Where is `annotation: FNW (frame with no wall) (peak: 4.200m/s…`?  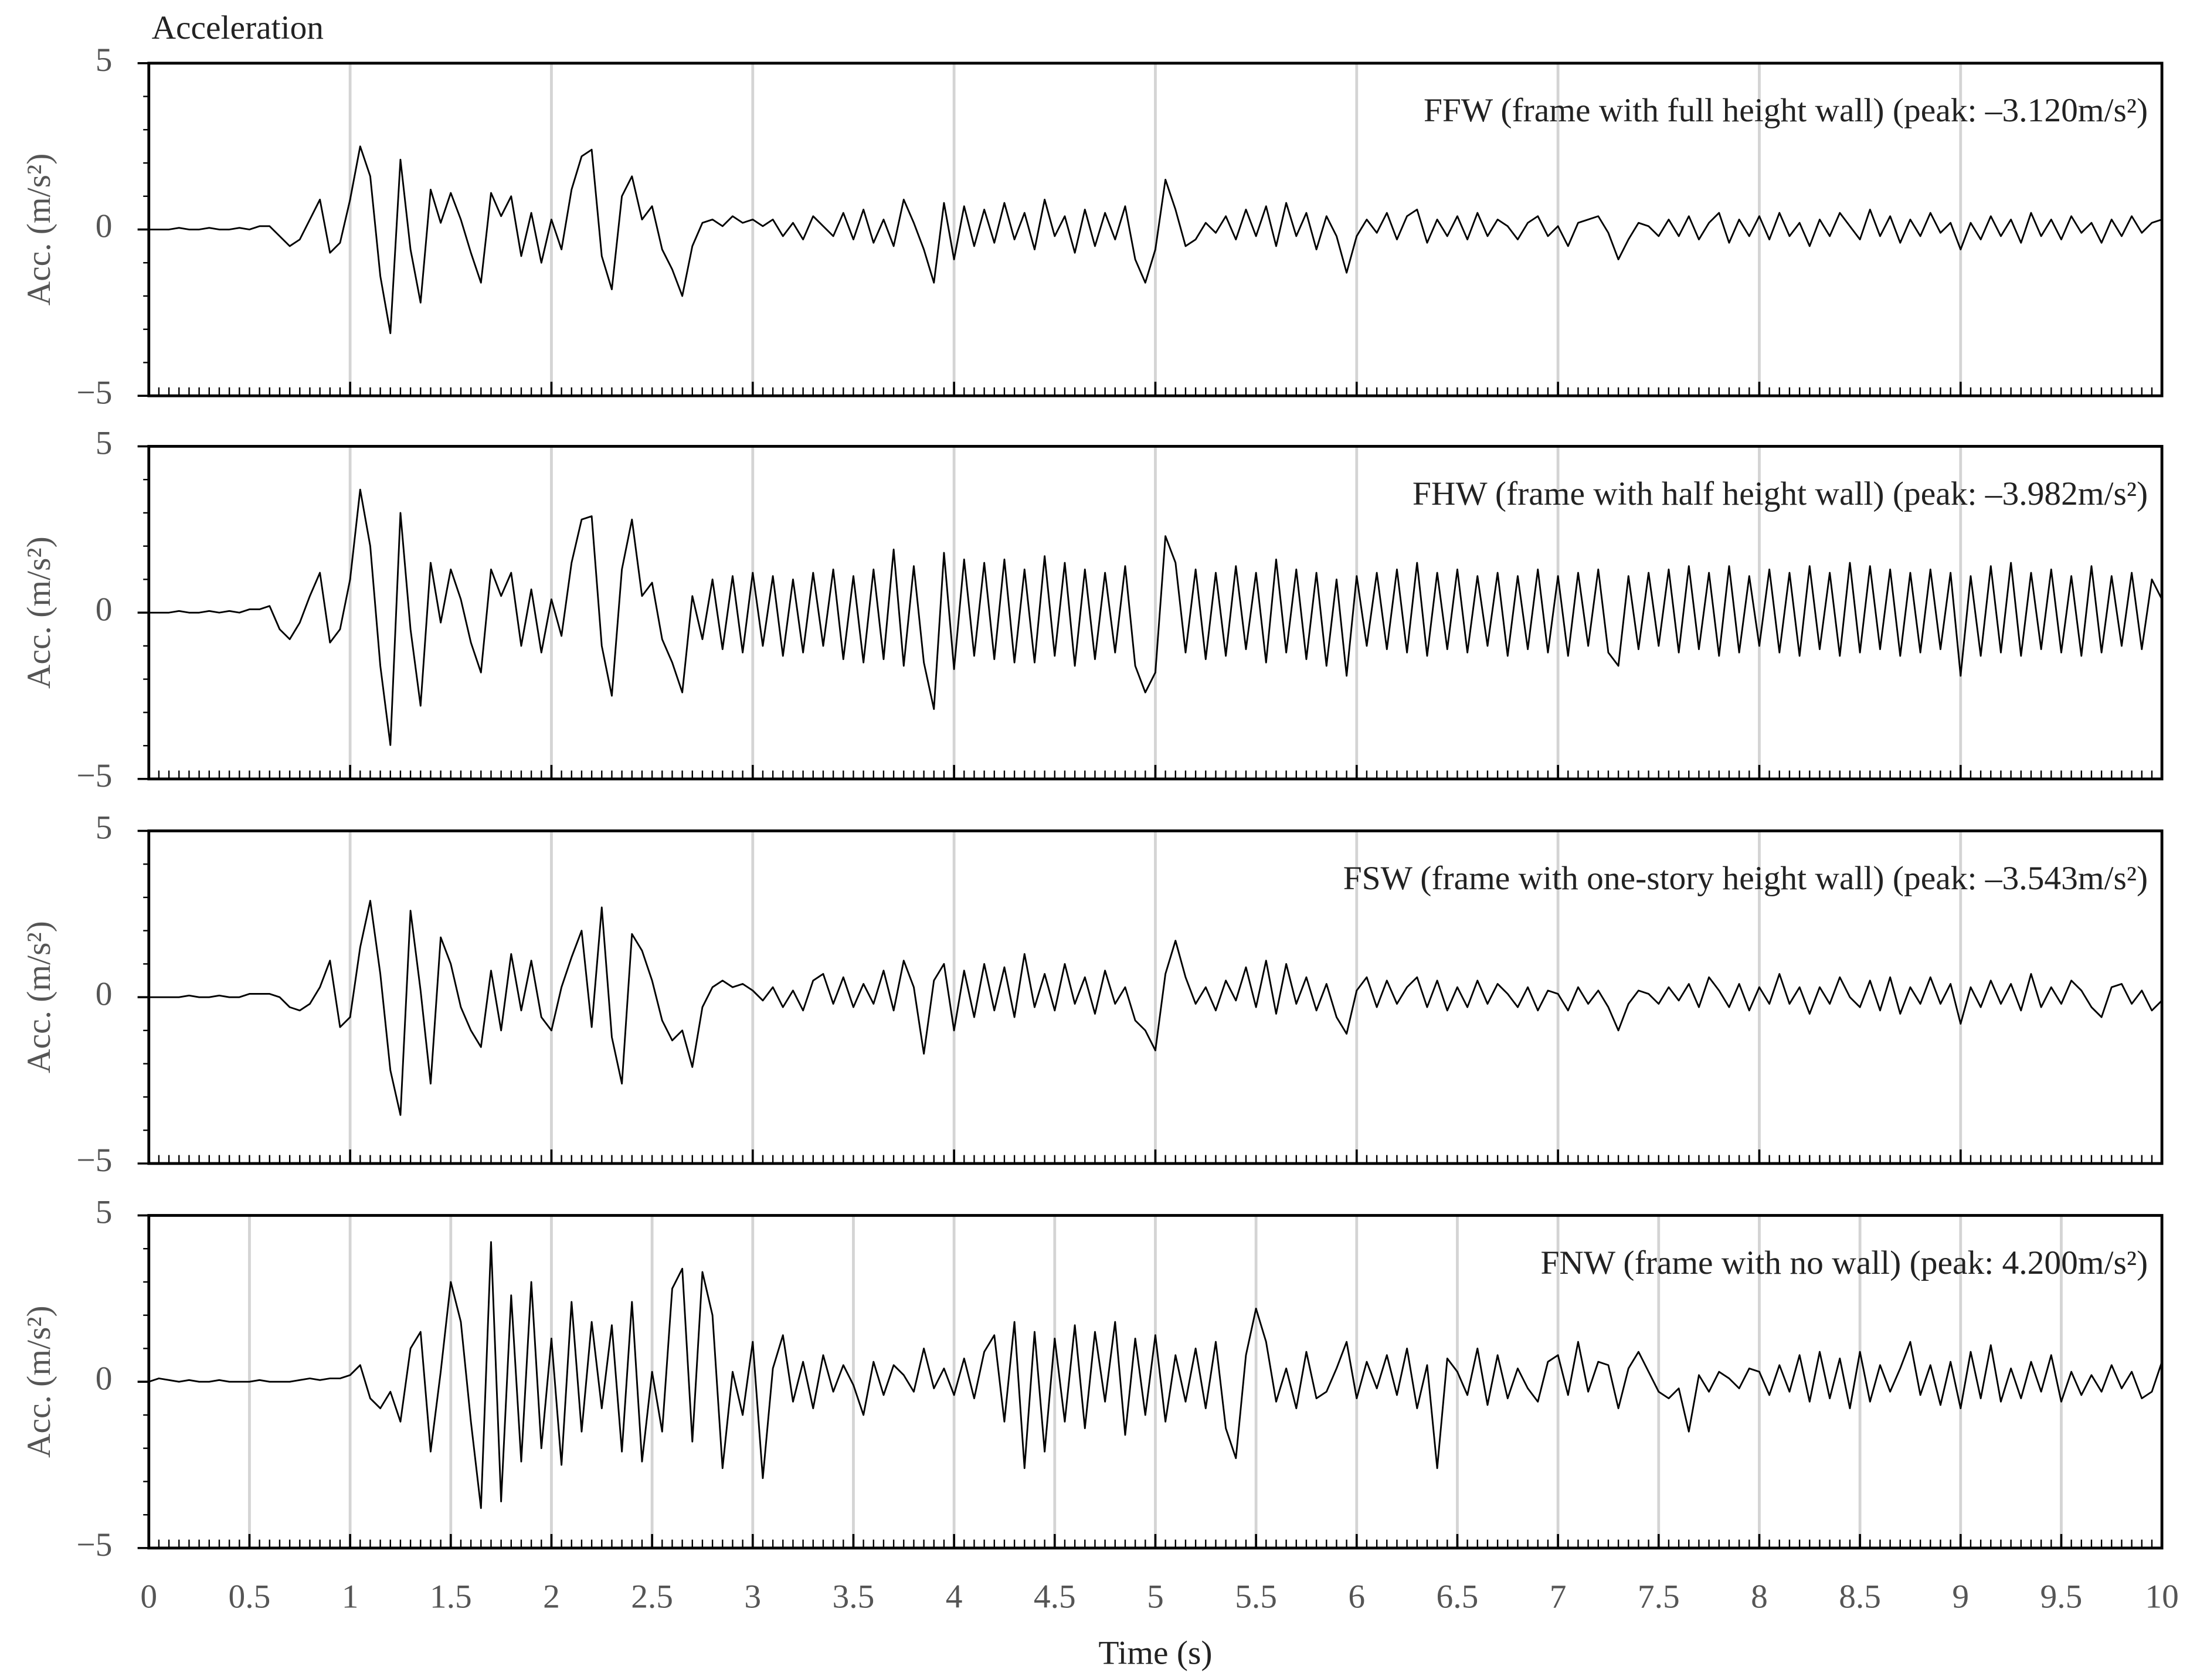
annotation: FNW (frame with no wall) (peak: 4.200m/s… is located at coordinates (1844, 1262).